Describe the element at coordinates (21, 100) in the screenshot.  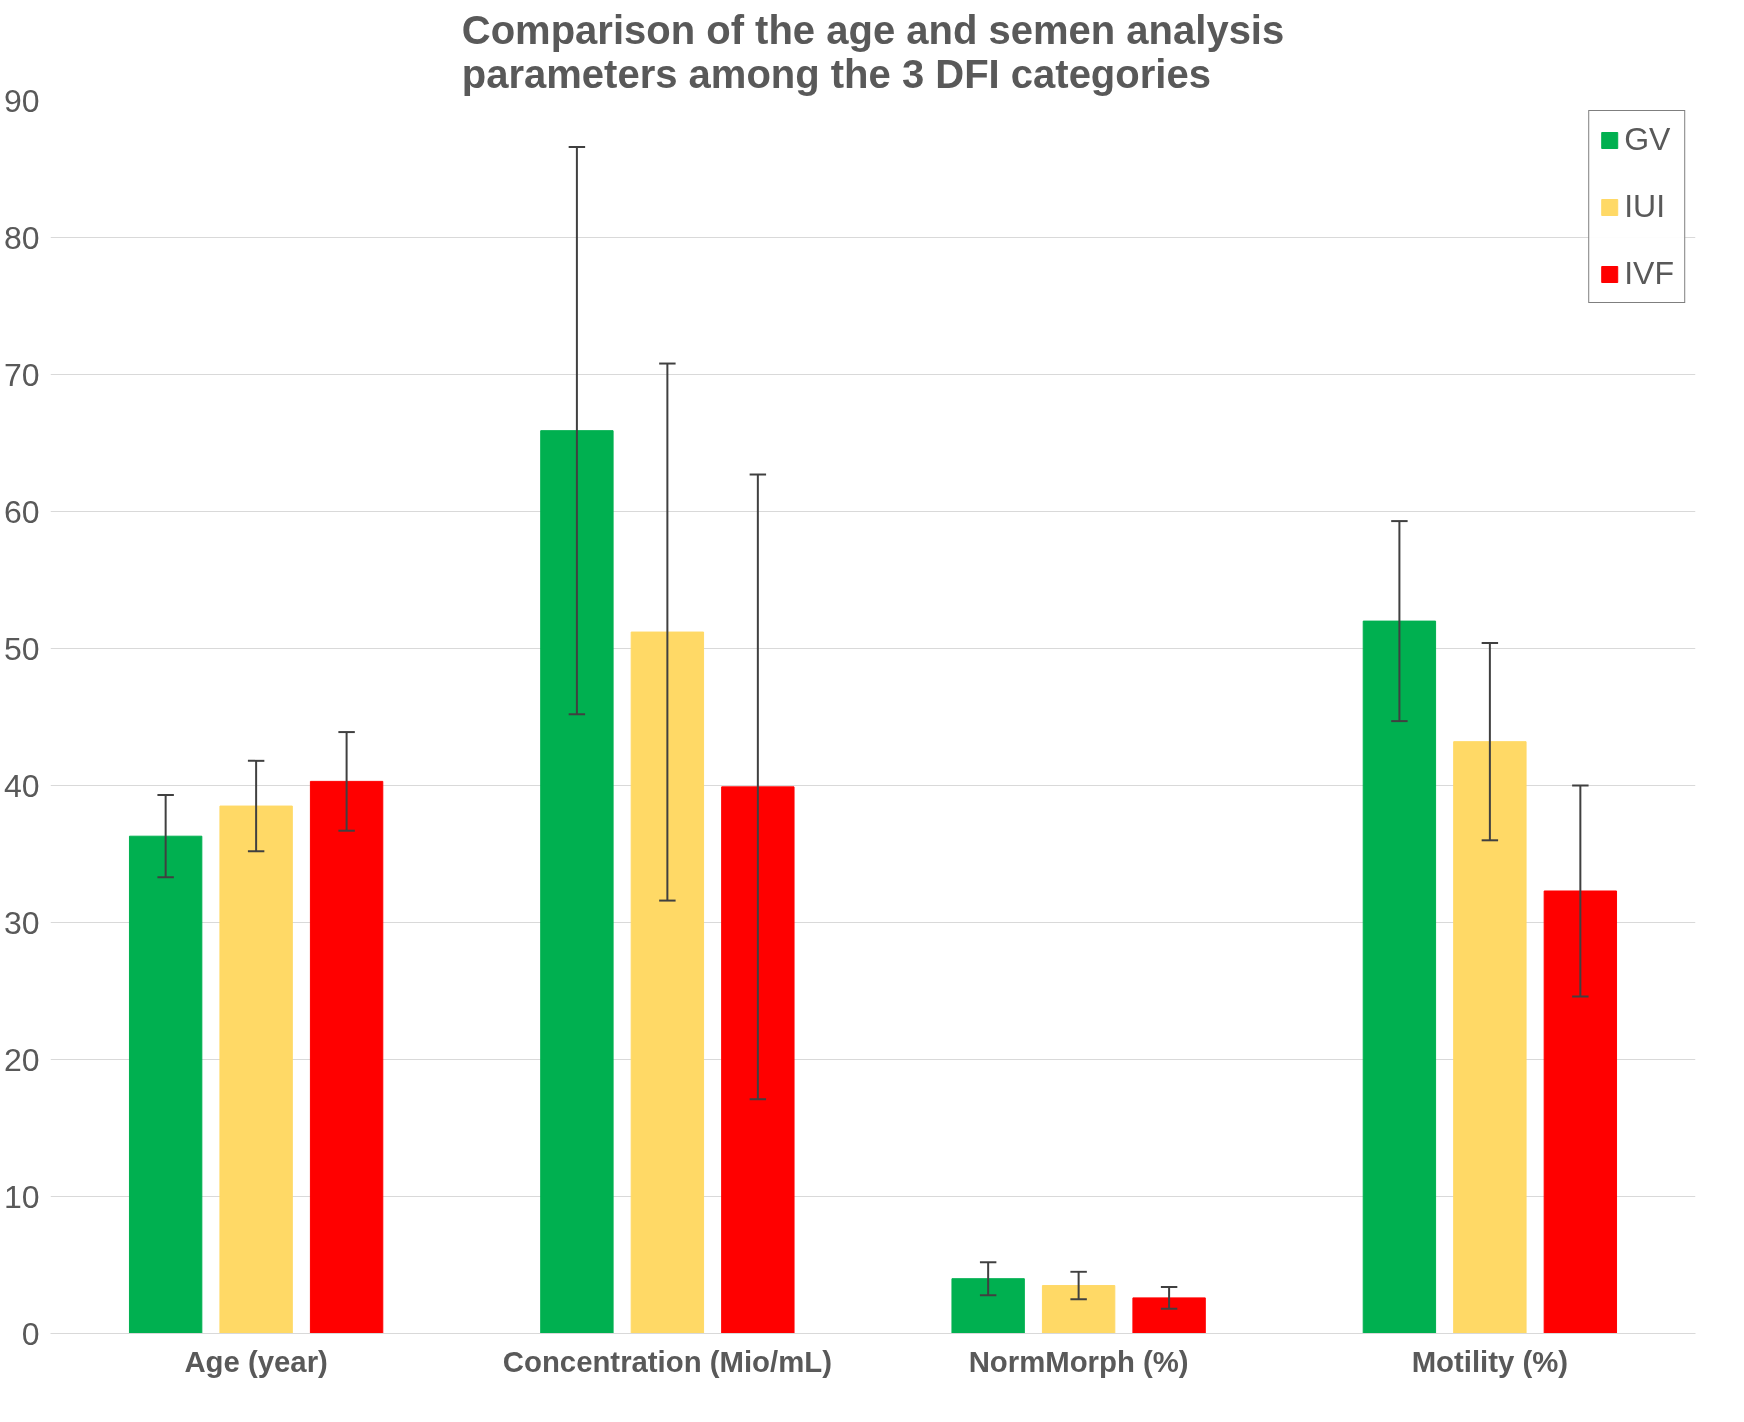
I see `y-tick-label: 90` at that location.